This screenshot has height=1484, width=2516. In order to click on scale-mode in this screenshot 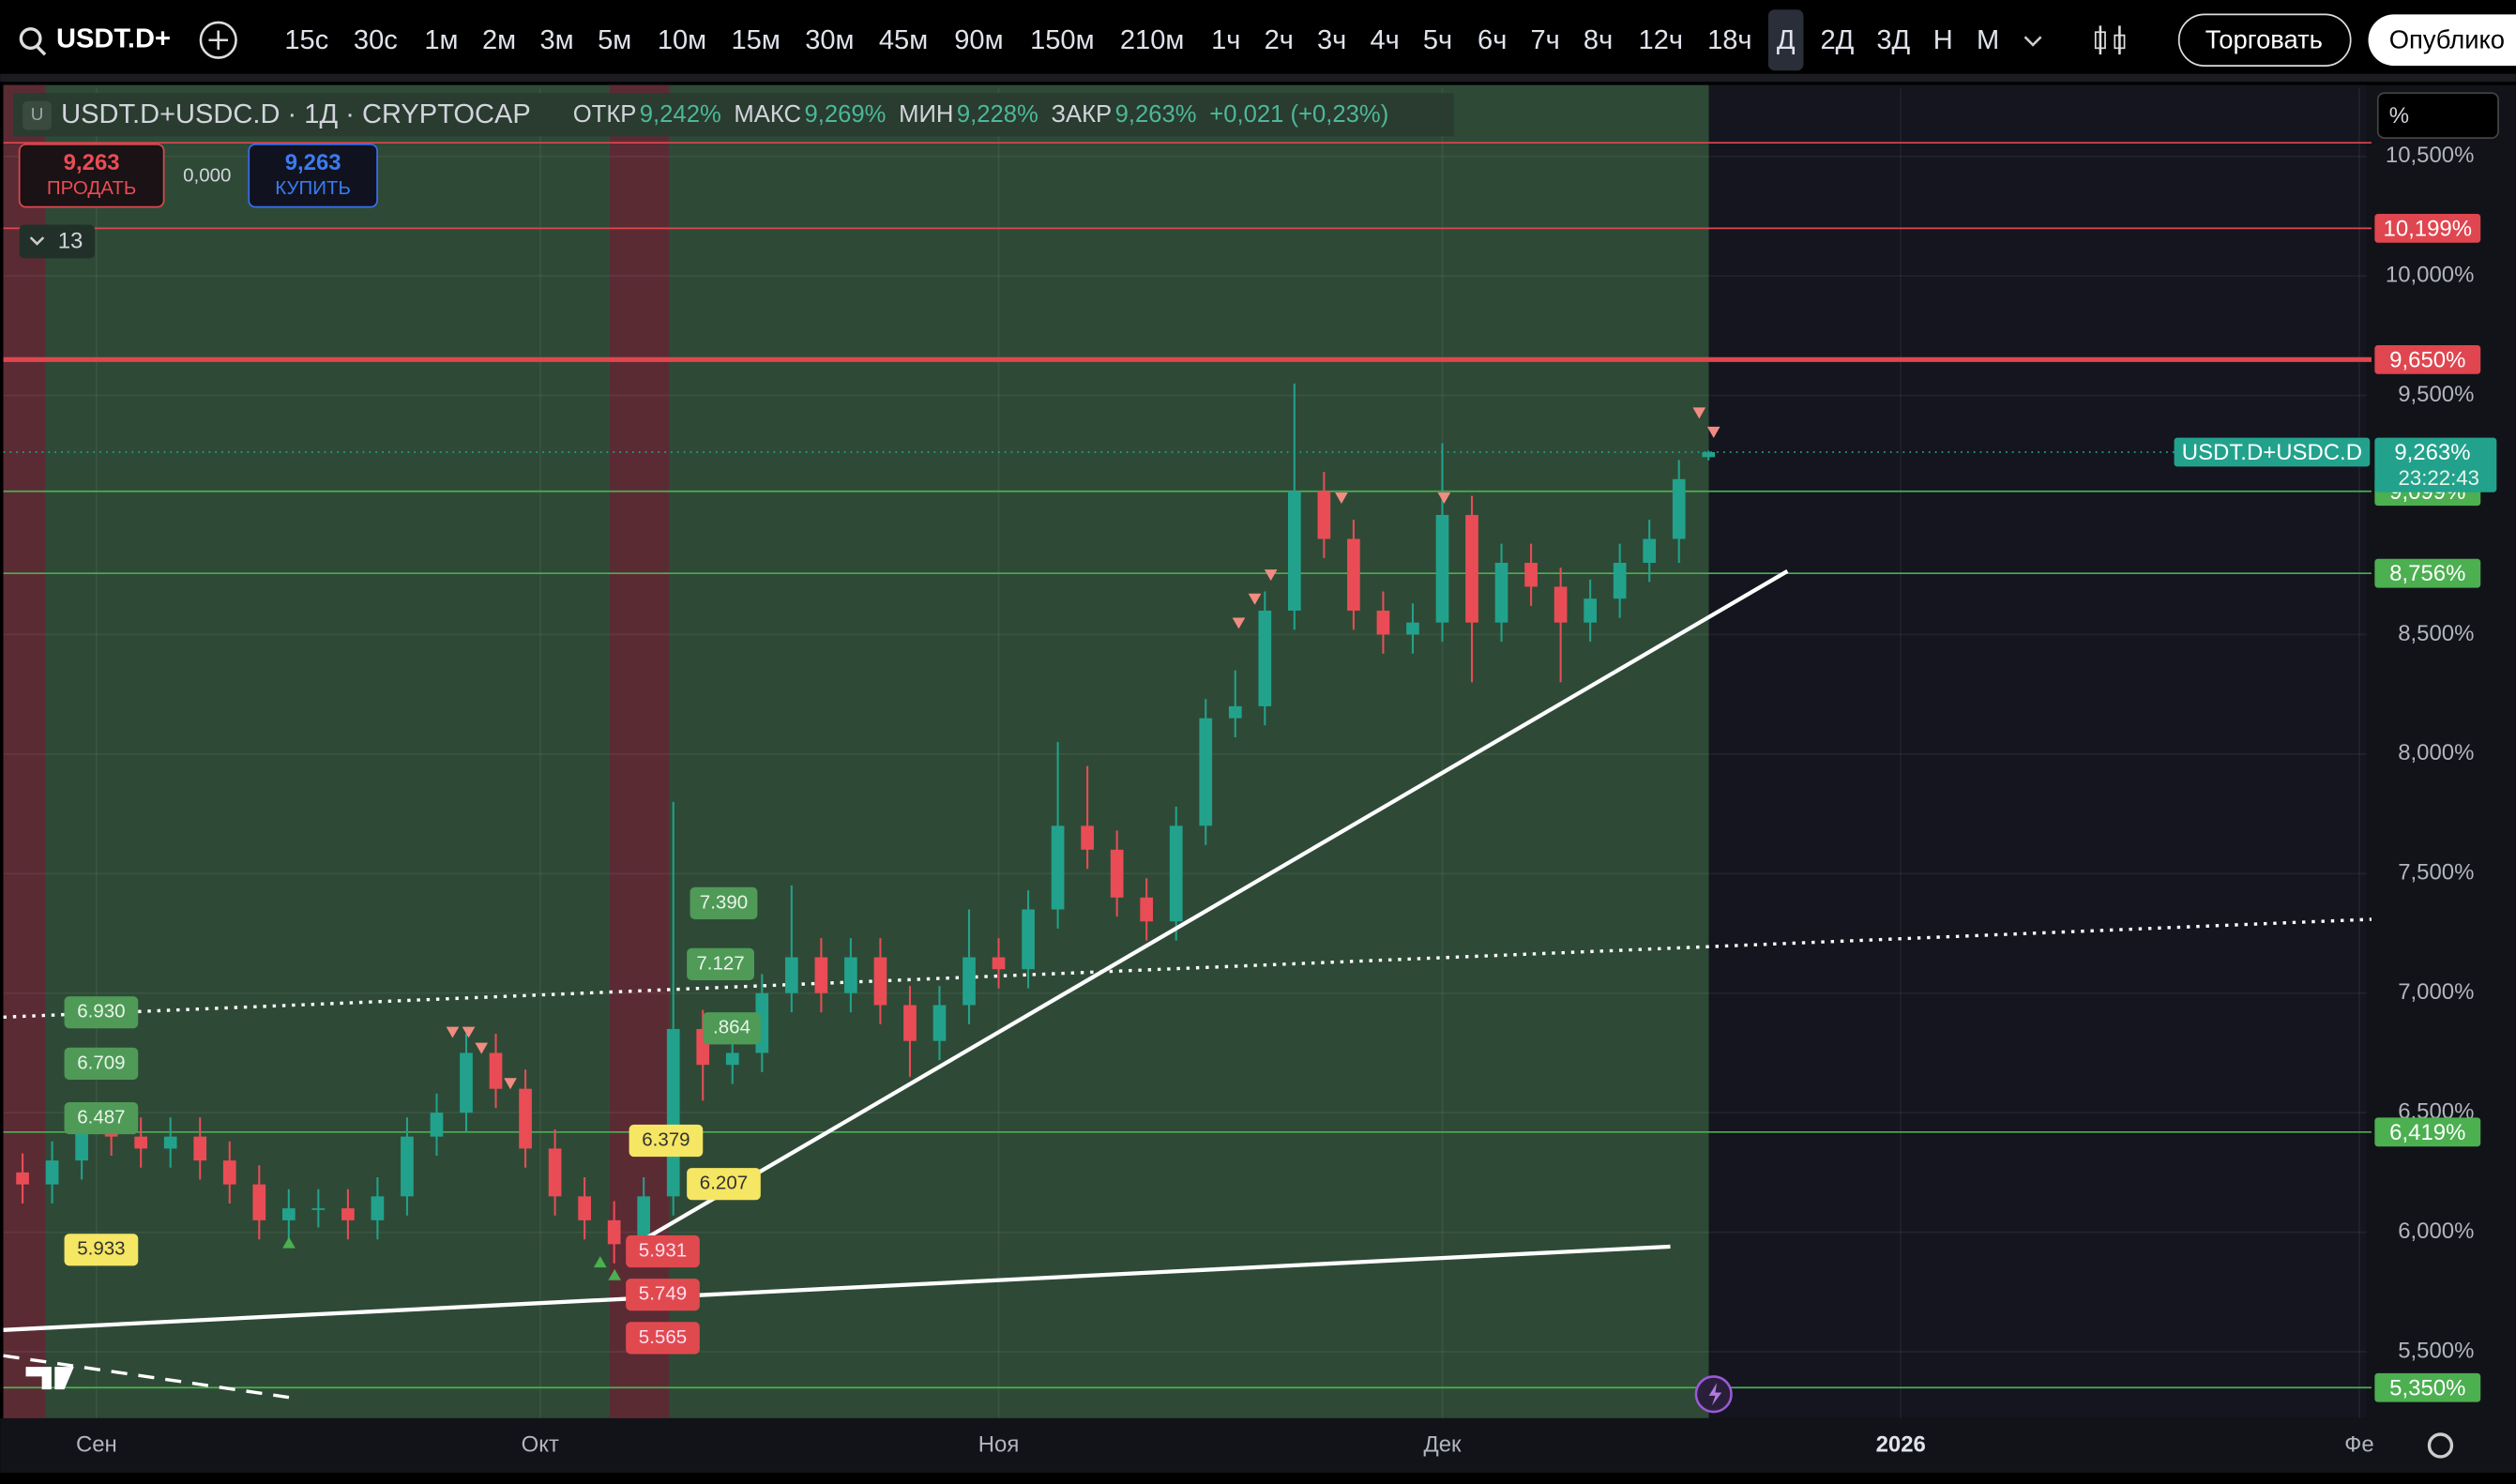, I will do `click(2438, 116)`.